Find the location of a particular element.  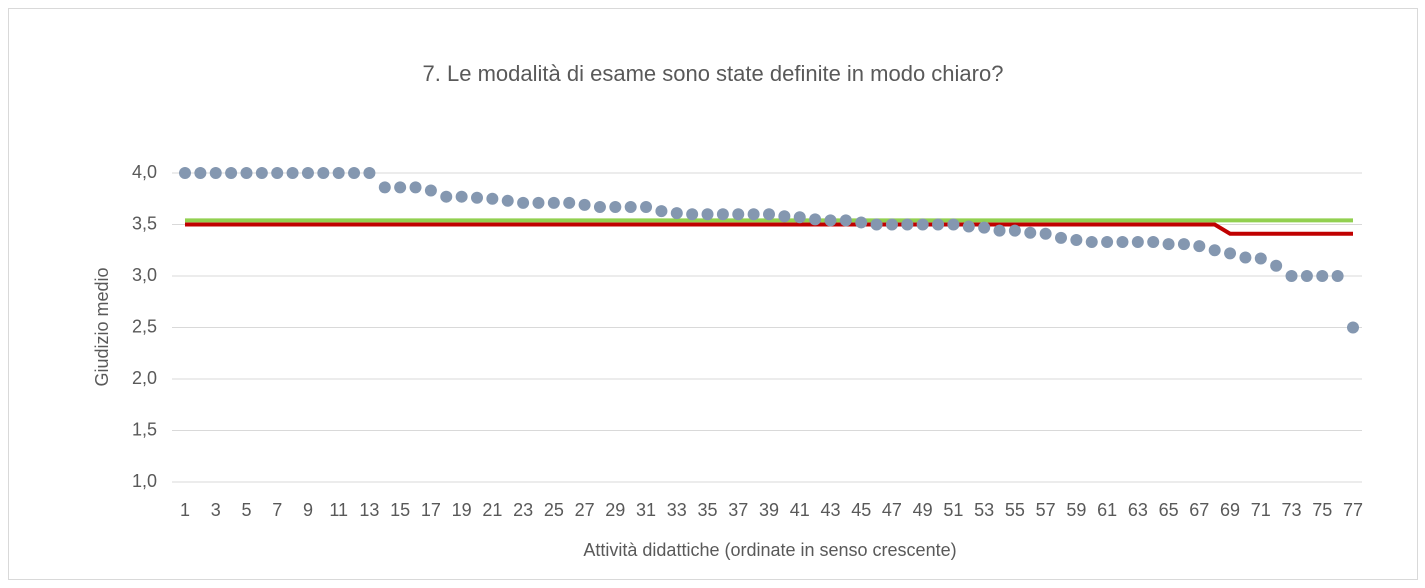

x-tick-label: 11 is located at coordinates (338, 510).